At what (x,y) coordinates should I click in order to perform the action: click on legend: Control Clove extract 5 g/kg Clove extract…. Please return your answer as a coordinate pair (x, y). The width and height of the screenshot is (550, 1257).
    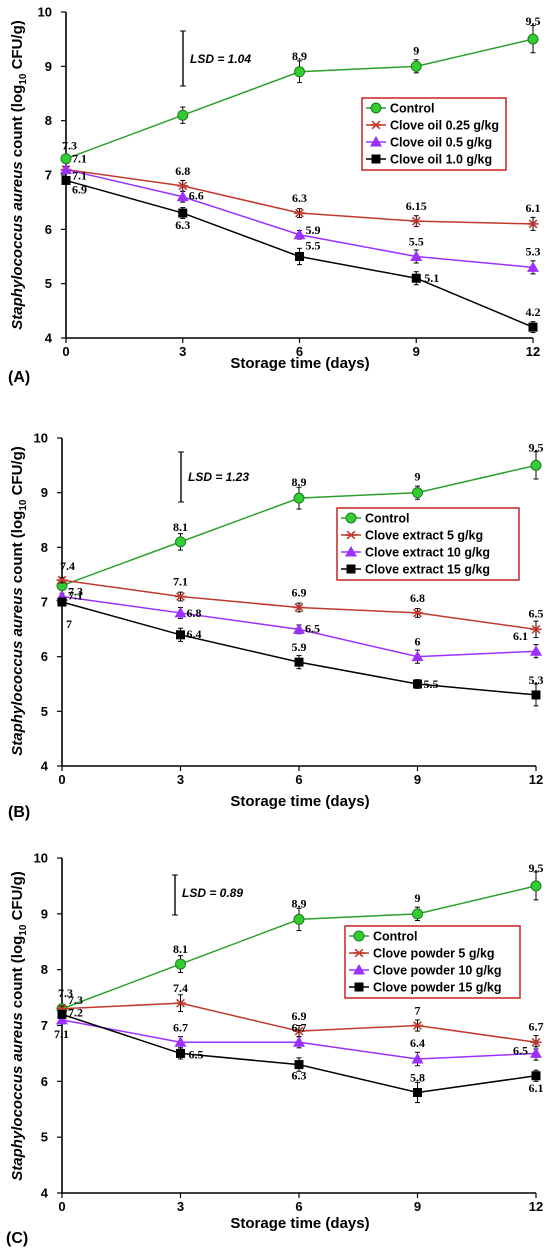
    Looking at the image, I should click on (428, 544).